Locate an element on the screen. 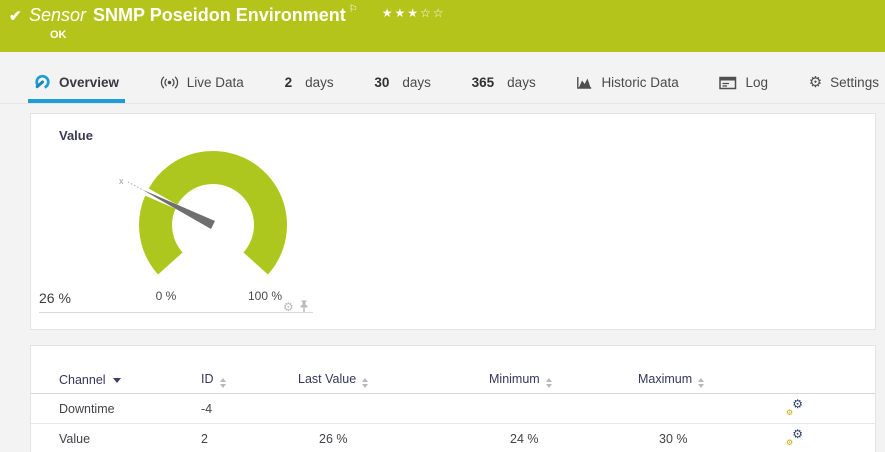  tab-label: Log is located at coordinates (756, 82).